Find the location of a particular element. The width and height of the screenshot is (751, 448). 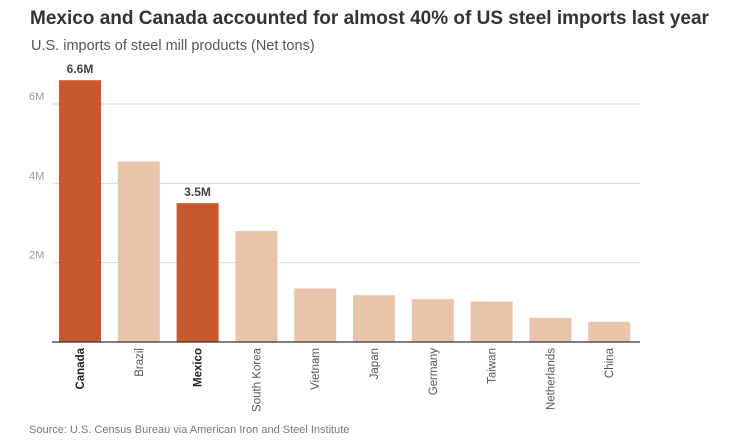

x-tick-label: Germany is located at coordinates (434, 372).